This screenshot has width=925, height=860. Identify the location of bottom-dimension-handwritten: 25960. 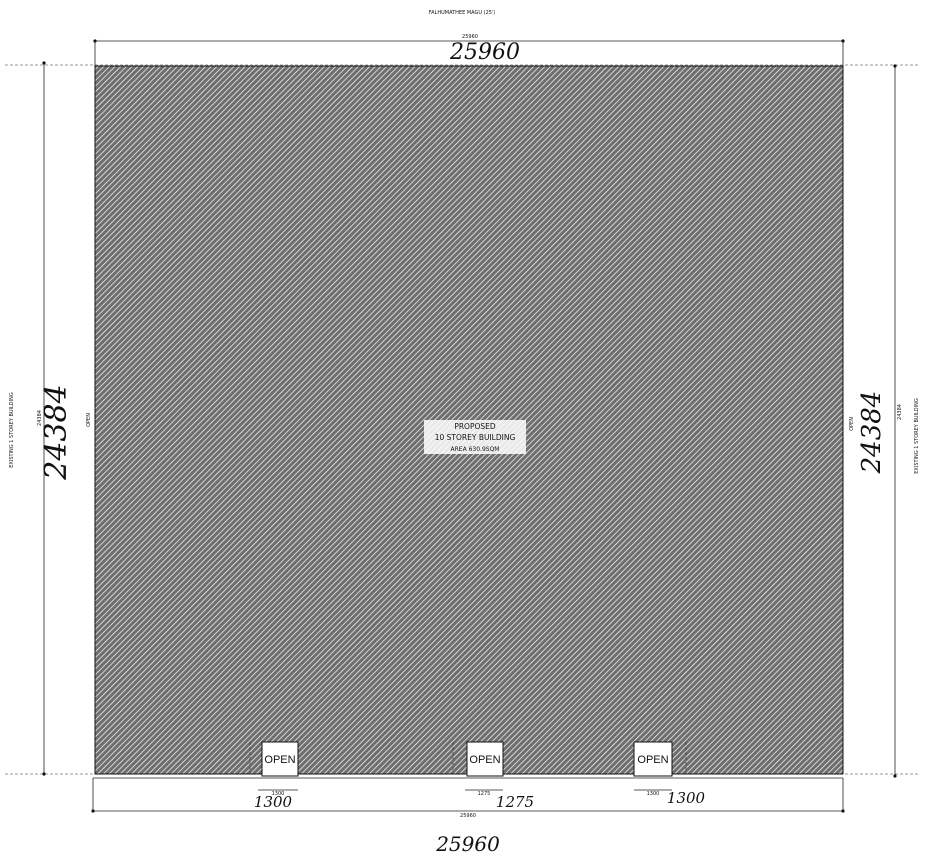
(467, 844).